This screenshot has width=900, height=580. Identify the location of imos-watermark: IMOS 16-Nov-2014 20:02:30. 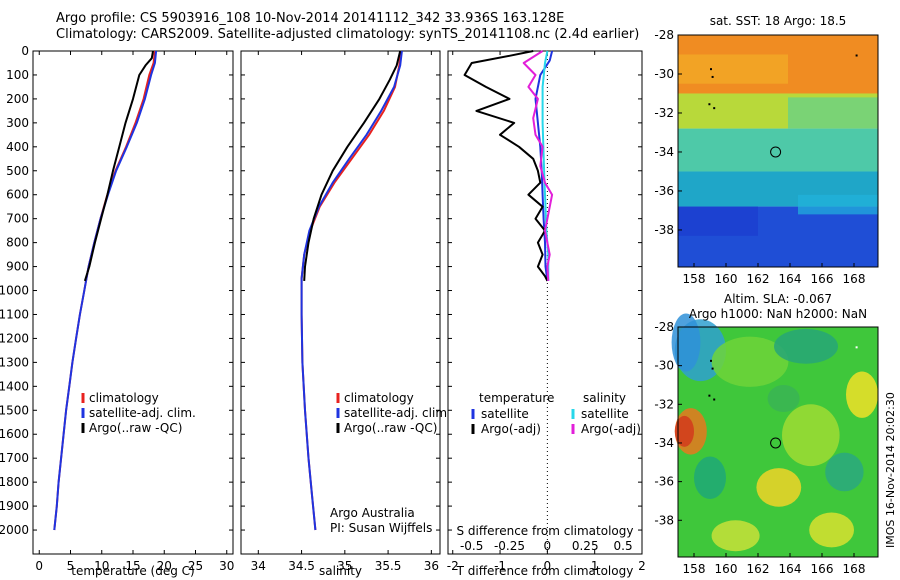
(890, 470).